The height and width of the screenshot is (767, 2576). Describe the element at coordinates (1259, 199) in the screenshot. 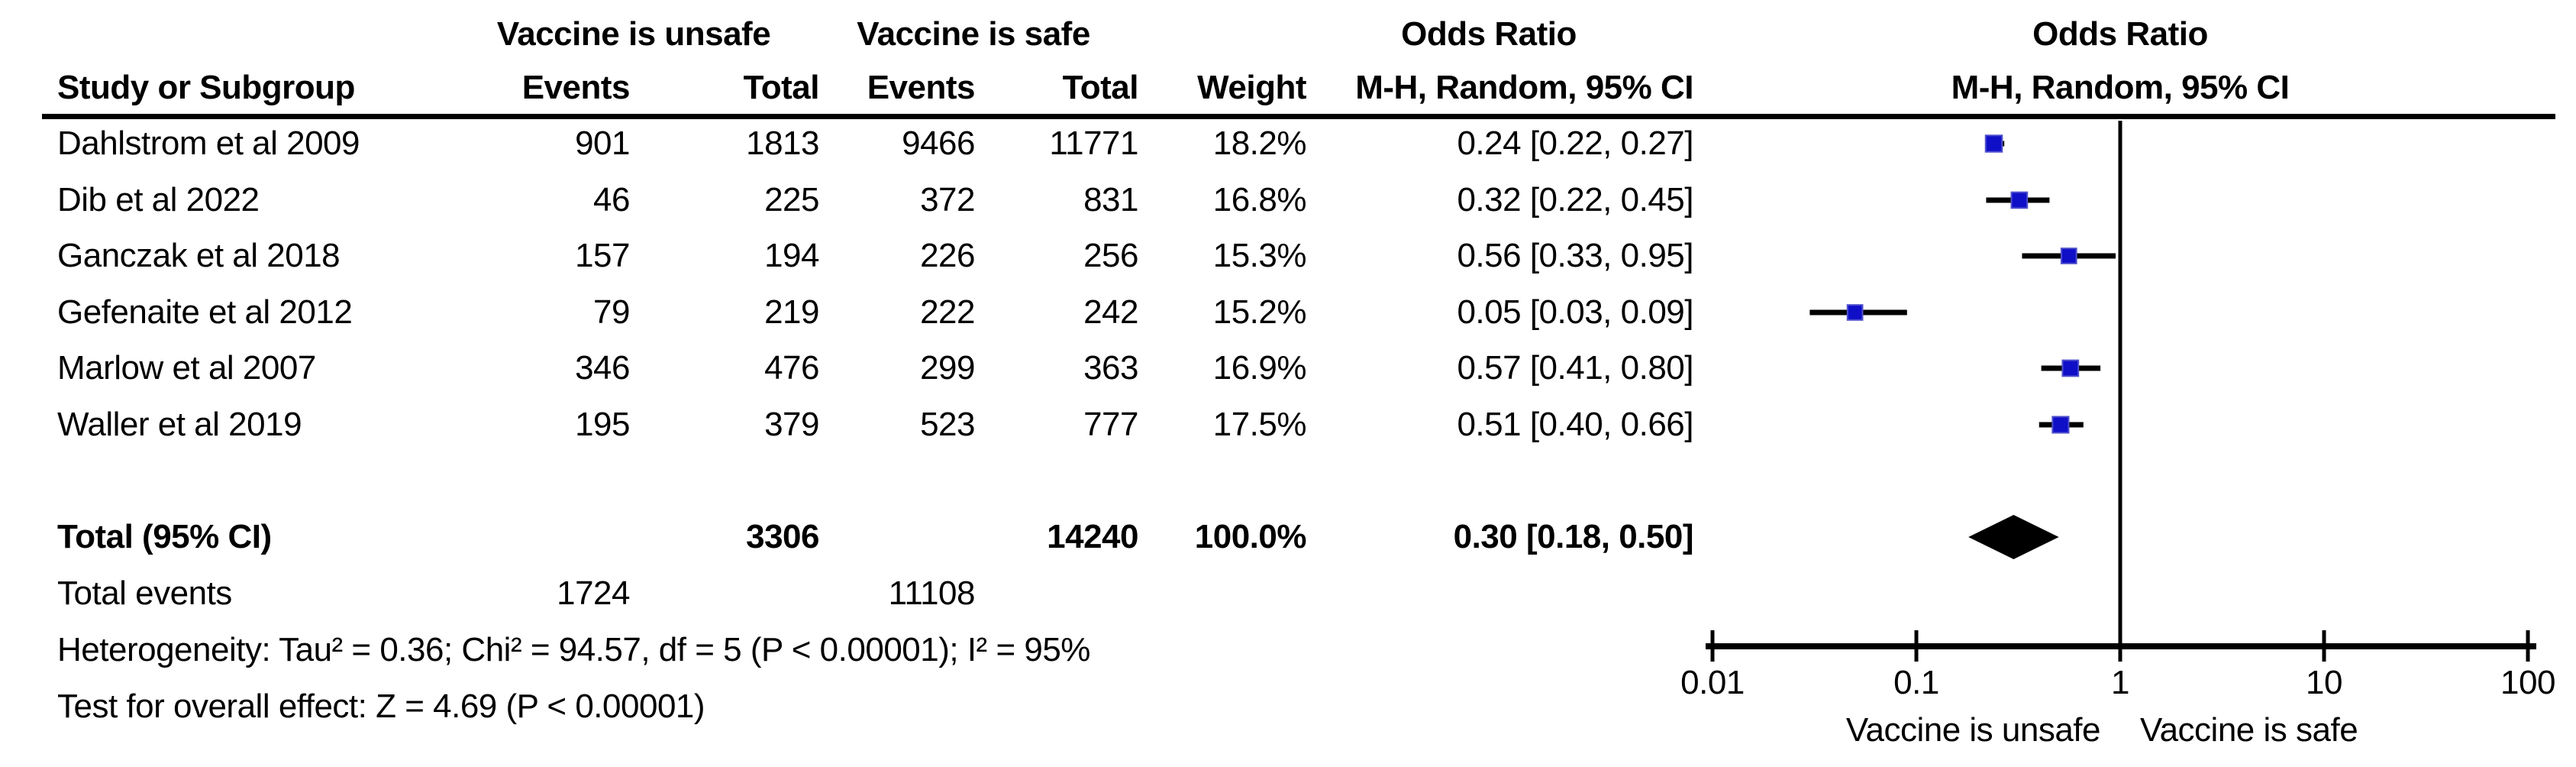

I see `weight-value: 16.8%` at that location.